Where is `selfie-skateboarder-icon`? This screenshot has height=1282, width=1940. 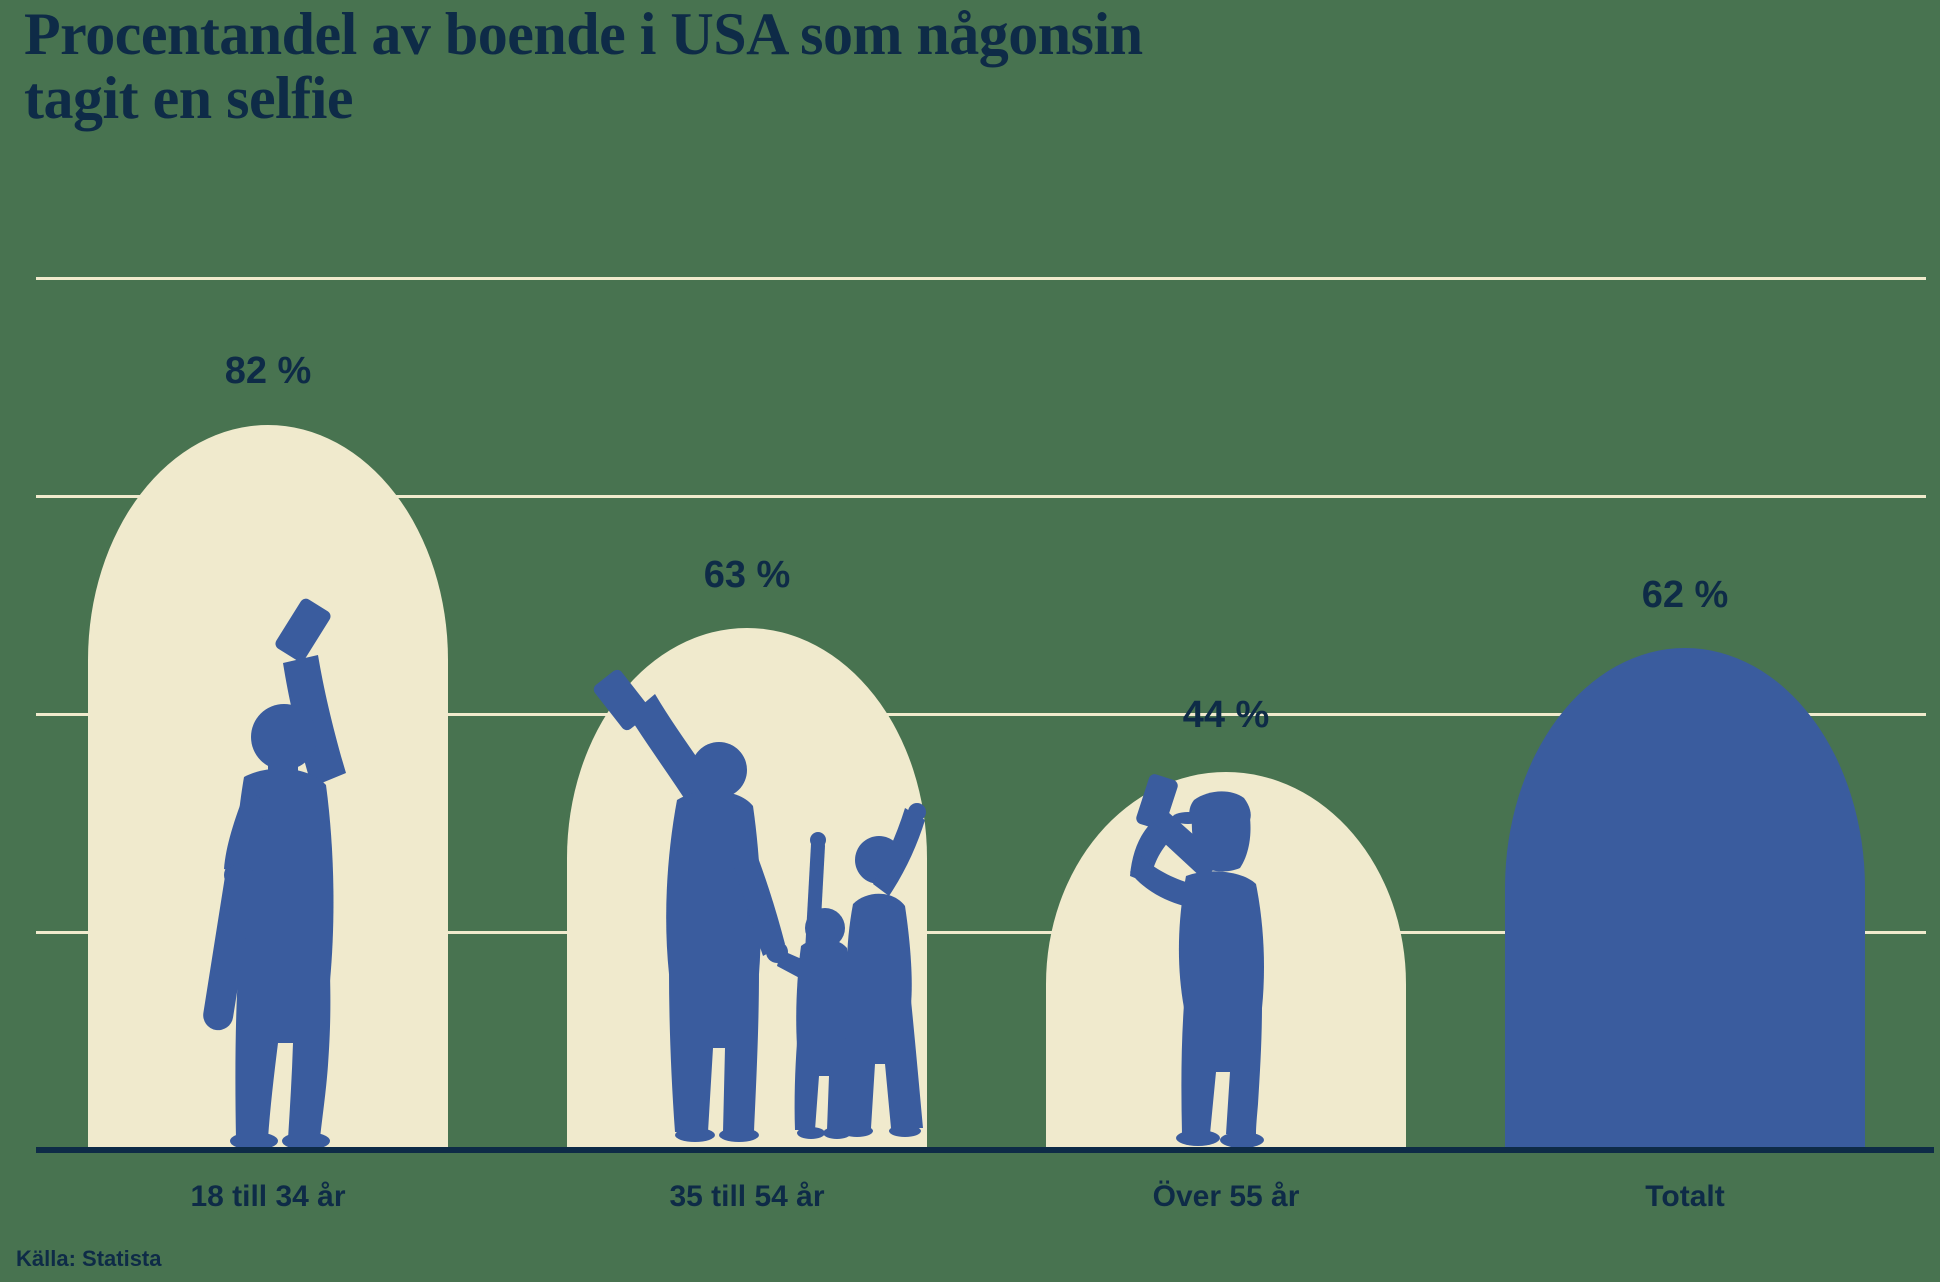 selfie-skateboarder-icon is located at coordinates (274, 874).